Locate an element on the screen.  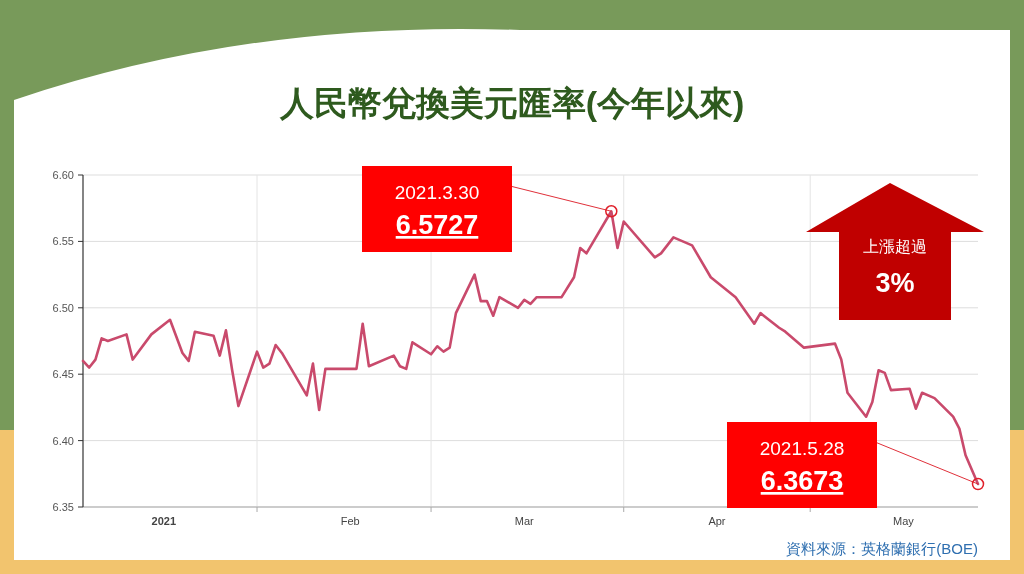
y-tick-label: 6.45 is located at coordinates (63, 374).